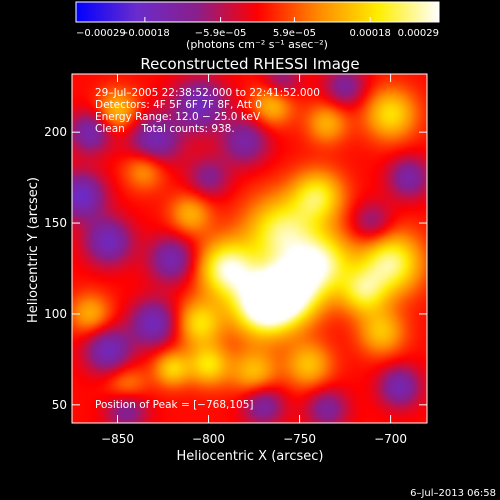 This screenshot has height=500, width=500. I want to click on y-tick-label: 50, so click(59, 405).